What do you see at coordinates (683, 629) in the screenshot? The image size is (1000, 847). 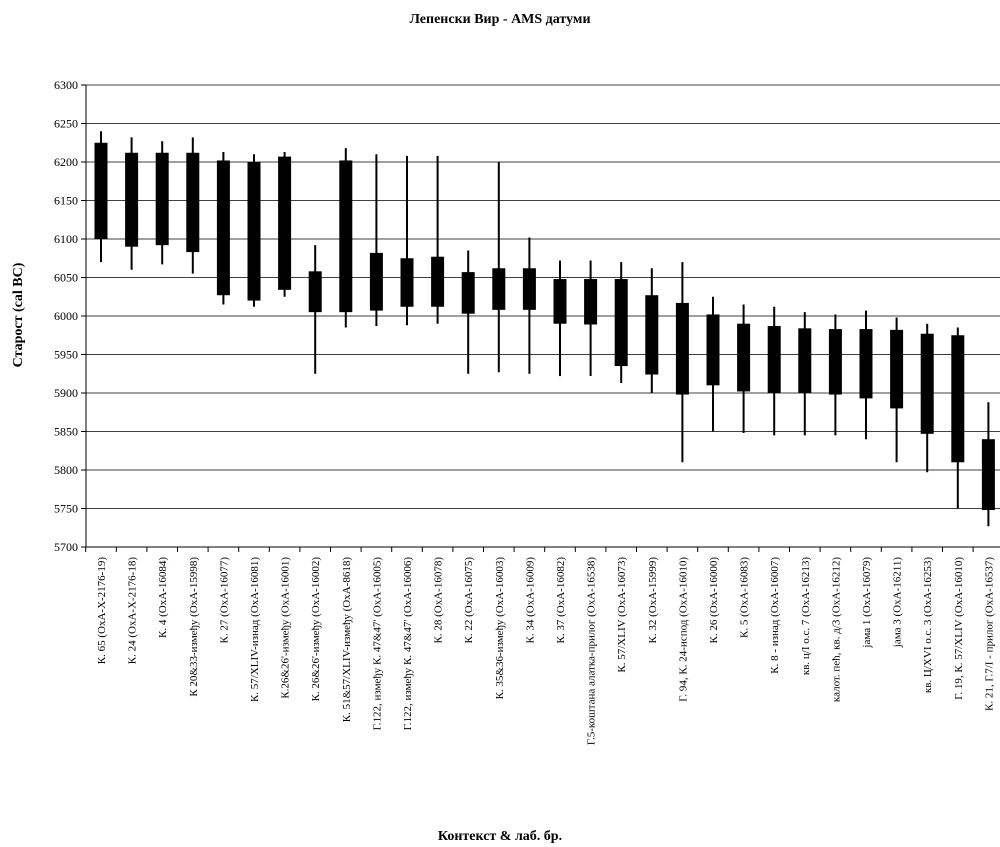 I see `x-tick-label: Г. 94, К. 24-испод (OxA-16010)` at bounding box center [683, 629].